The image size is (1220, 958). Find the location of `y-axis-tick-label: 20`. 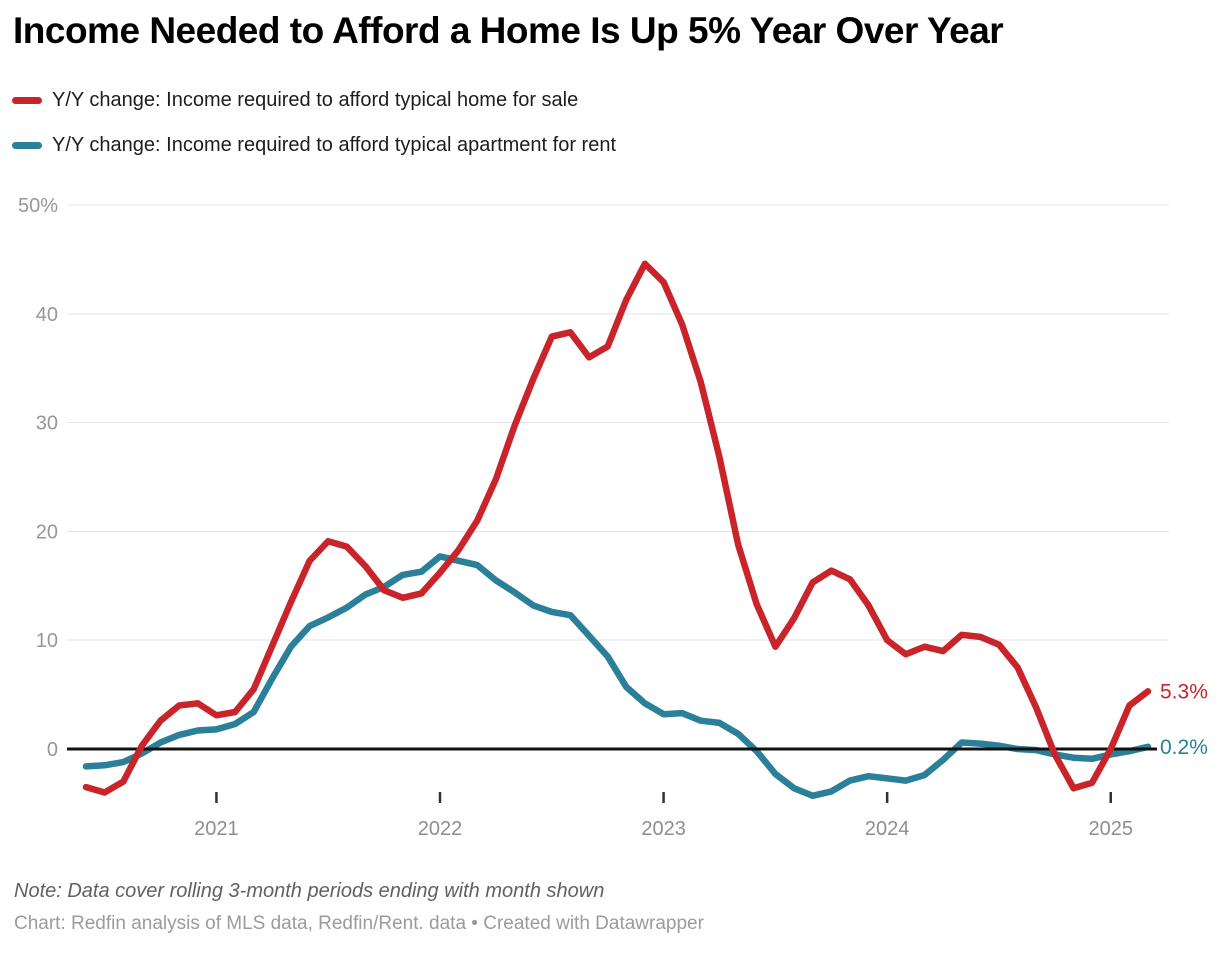

y-axis-tick-label: 20 is located at coordinates (47, 532).